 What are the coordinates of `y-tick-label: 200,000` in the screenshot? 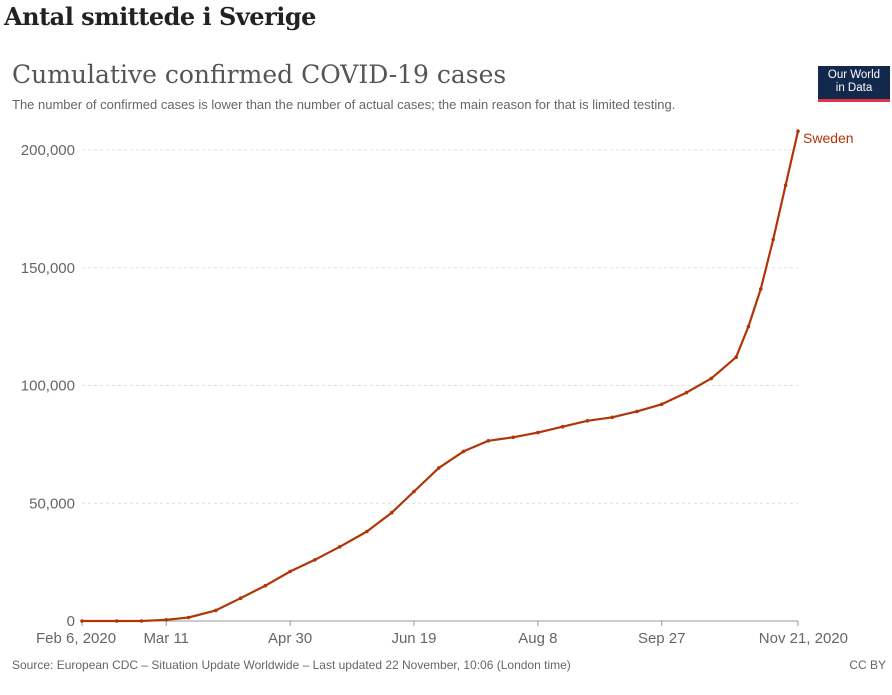 It's located at (48, 150).